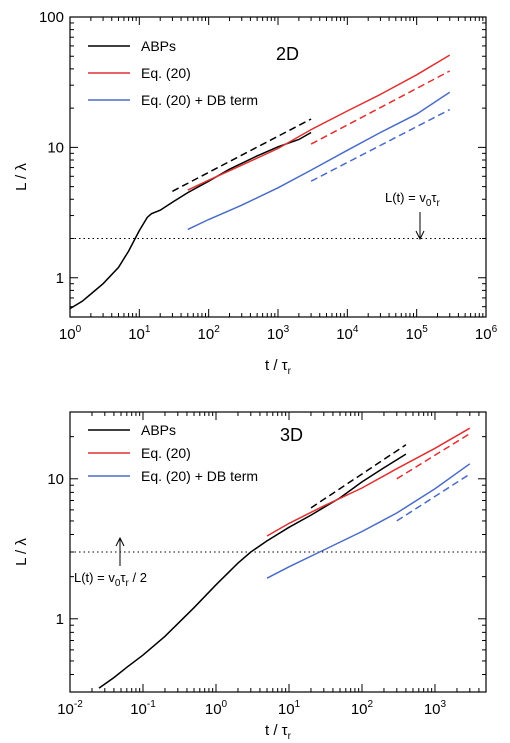 The width and height of the screenshot is (510, 743). I want to click on panel-tag-3d: 3D, so click(291, 435).